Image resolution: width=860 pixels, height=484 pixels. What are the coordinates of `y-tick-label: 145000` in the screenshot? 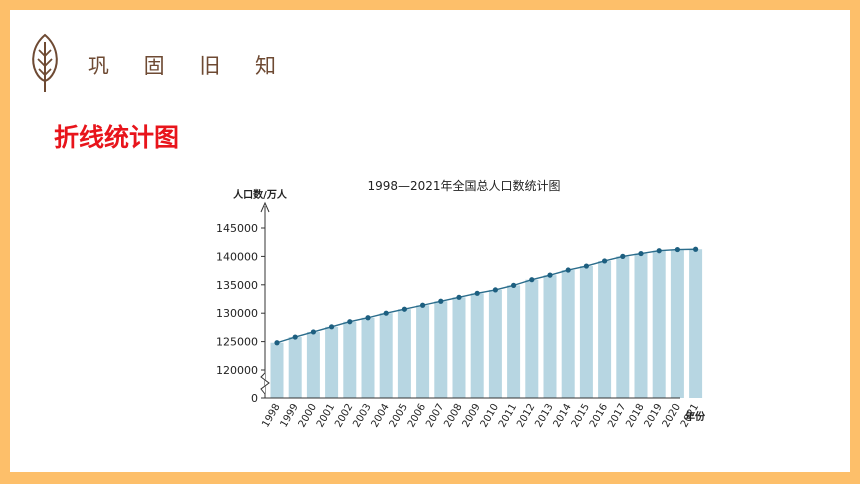 It's located at (237, 228).